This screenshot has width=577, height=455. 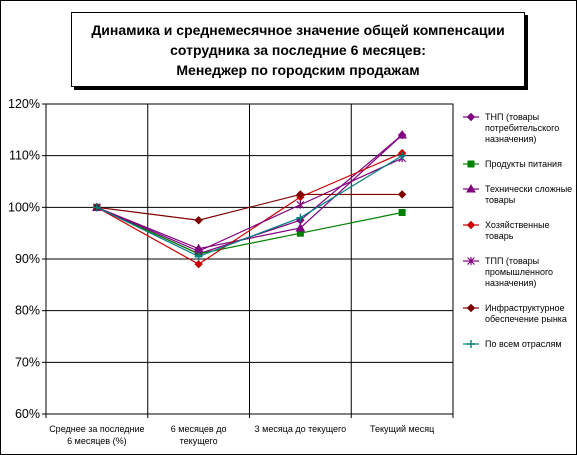 I want to click on y-axis: 60% 70% 80% 90% 100% 110% 120%, so click(x=27, y=259).